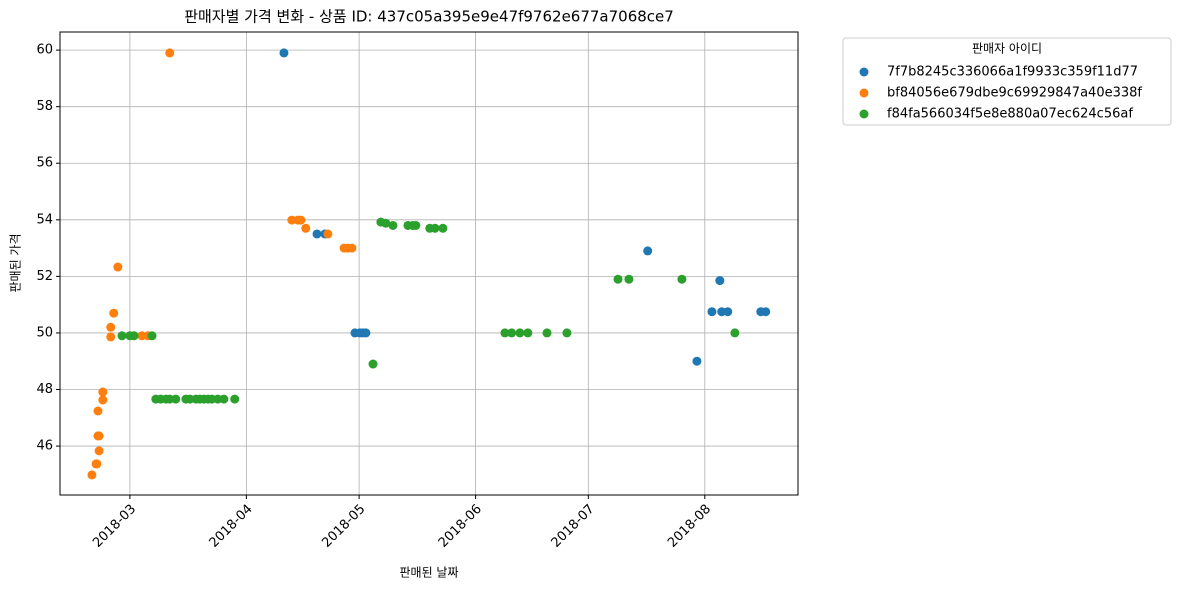  Describe the element at coordinates (689, 526) in the screenshot. I see `x-tick-label: 2018-08` at that location.